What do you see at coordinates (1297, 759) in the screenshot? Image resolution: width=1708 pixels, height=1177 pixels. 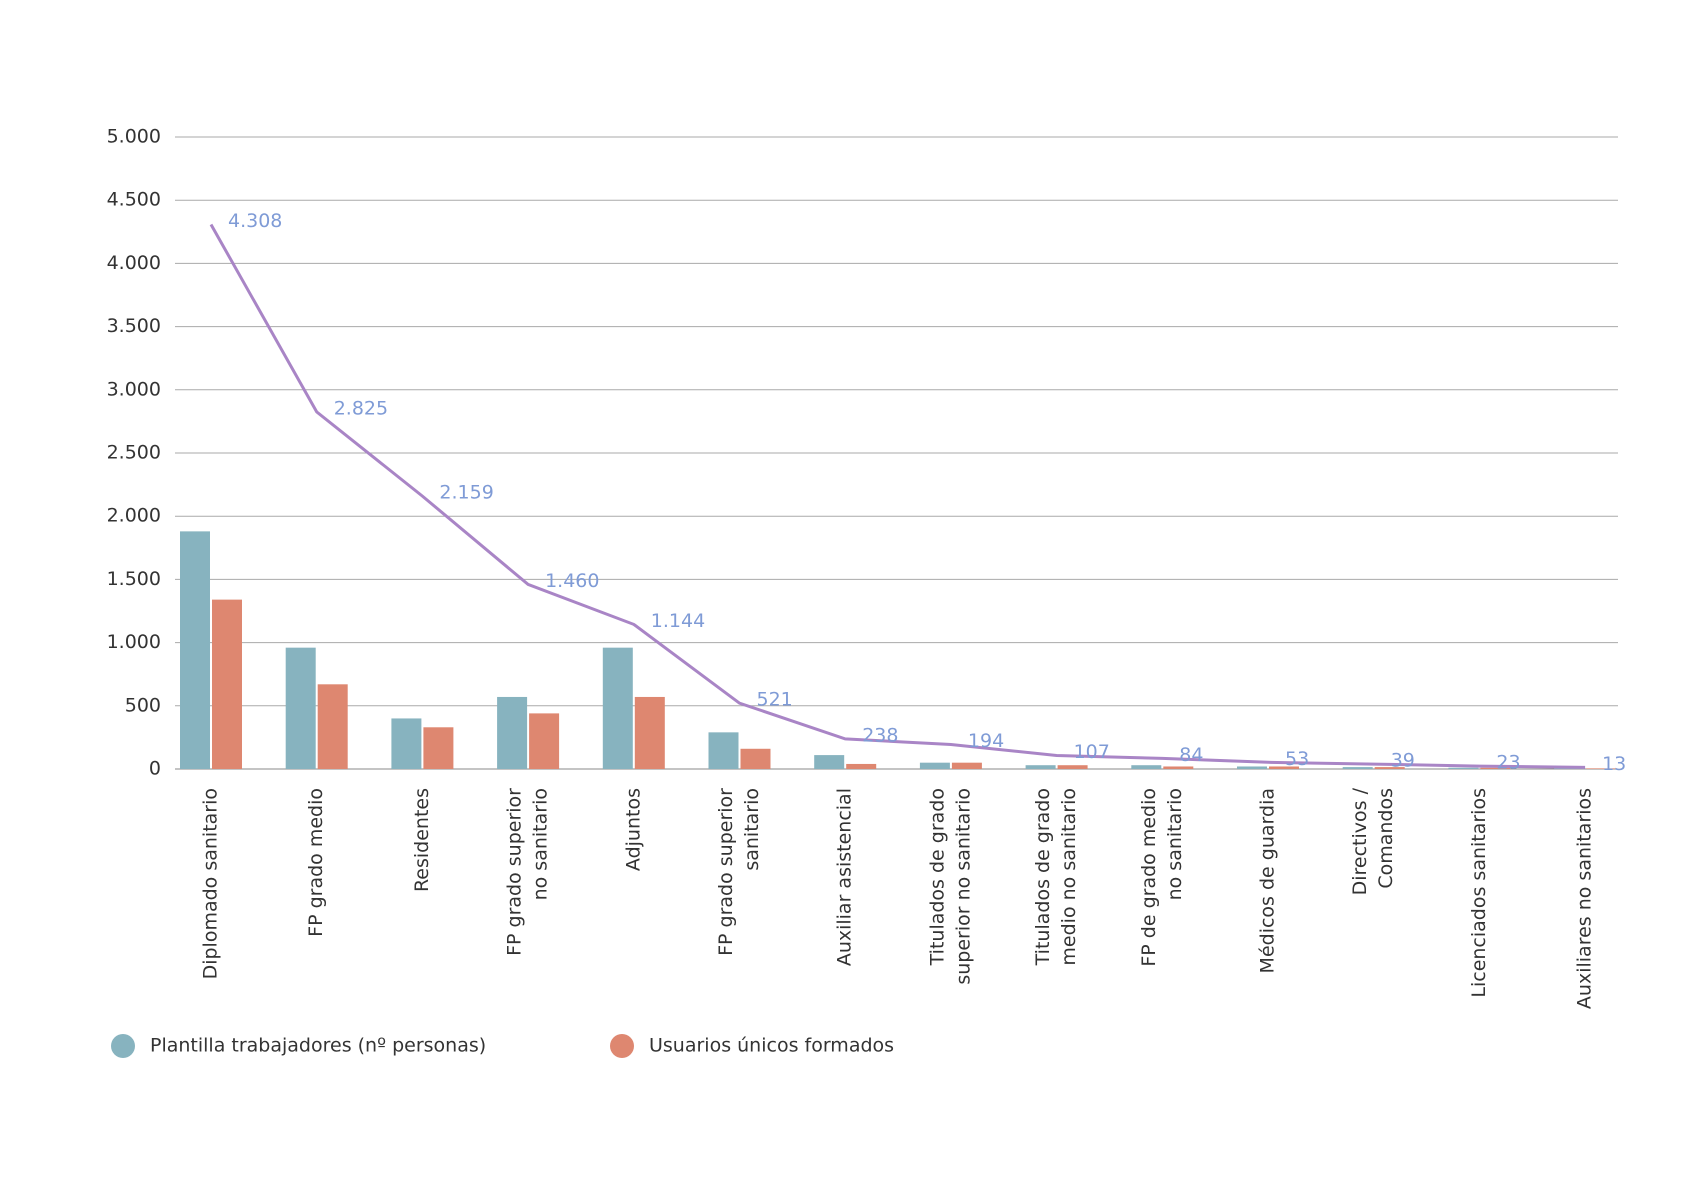 I see `data-label: 53` at bounding box center [1297, 759].